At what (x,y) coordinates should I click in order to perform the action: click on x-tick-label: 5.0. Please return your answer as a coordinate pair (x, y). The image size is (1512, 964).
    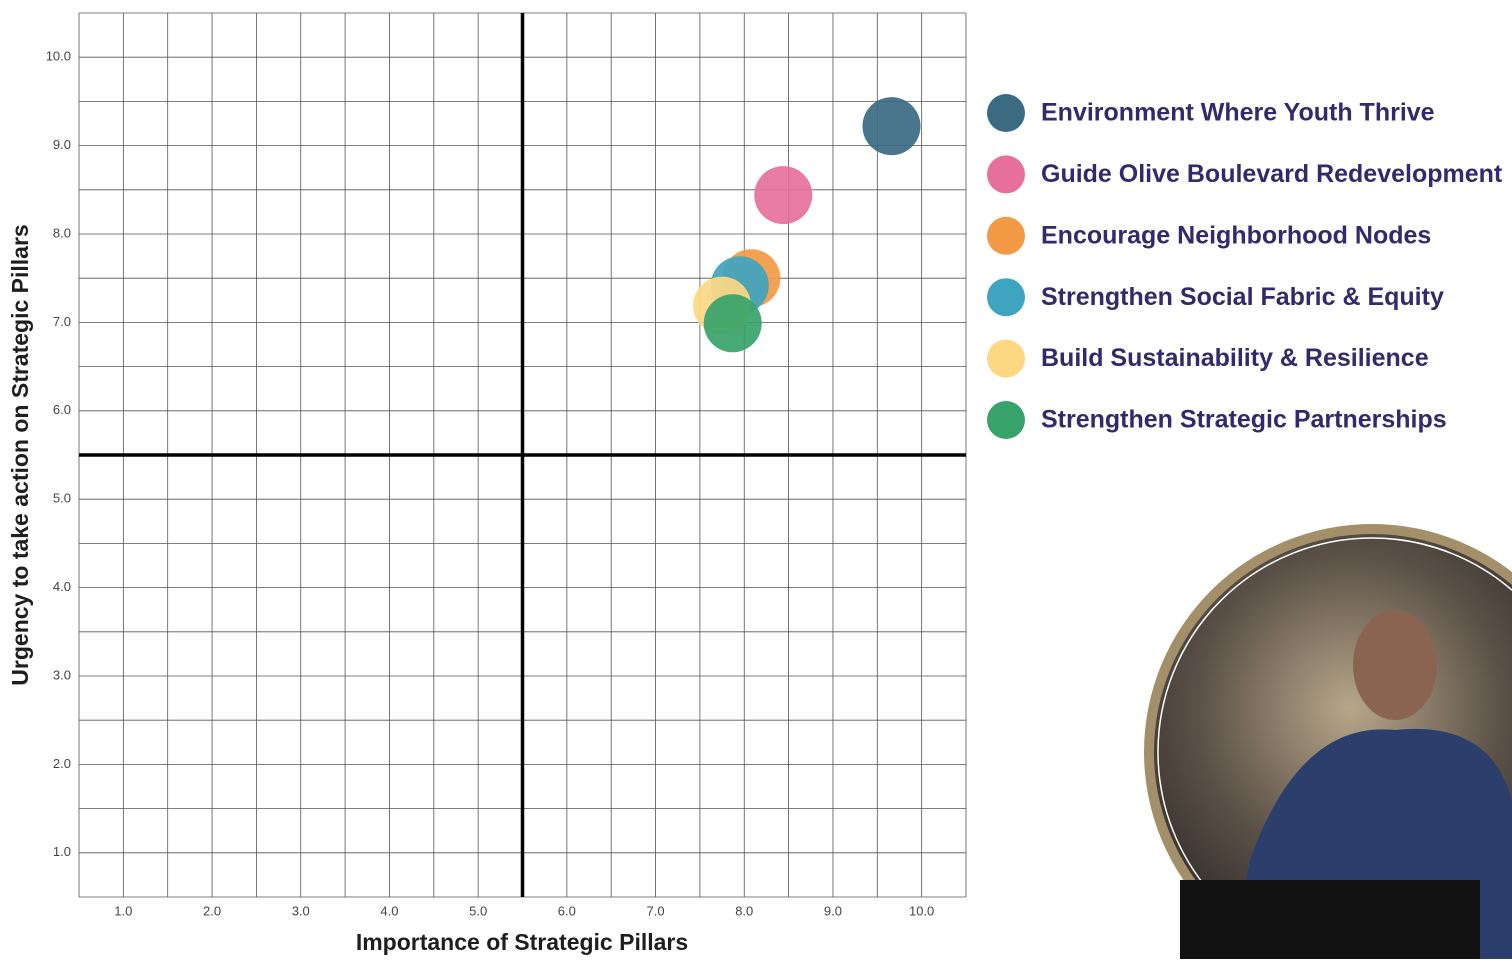
    Looking at the image, I should click on (478, 910).